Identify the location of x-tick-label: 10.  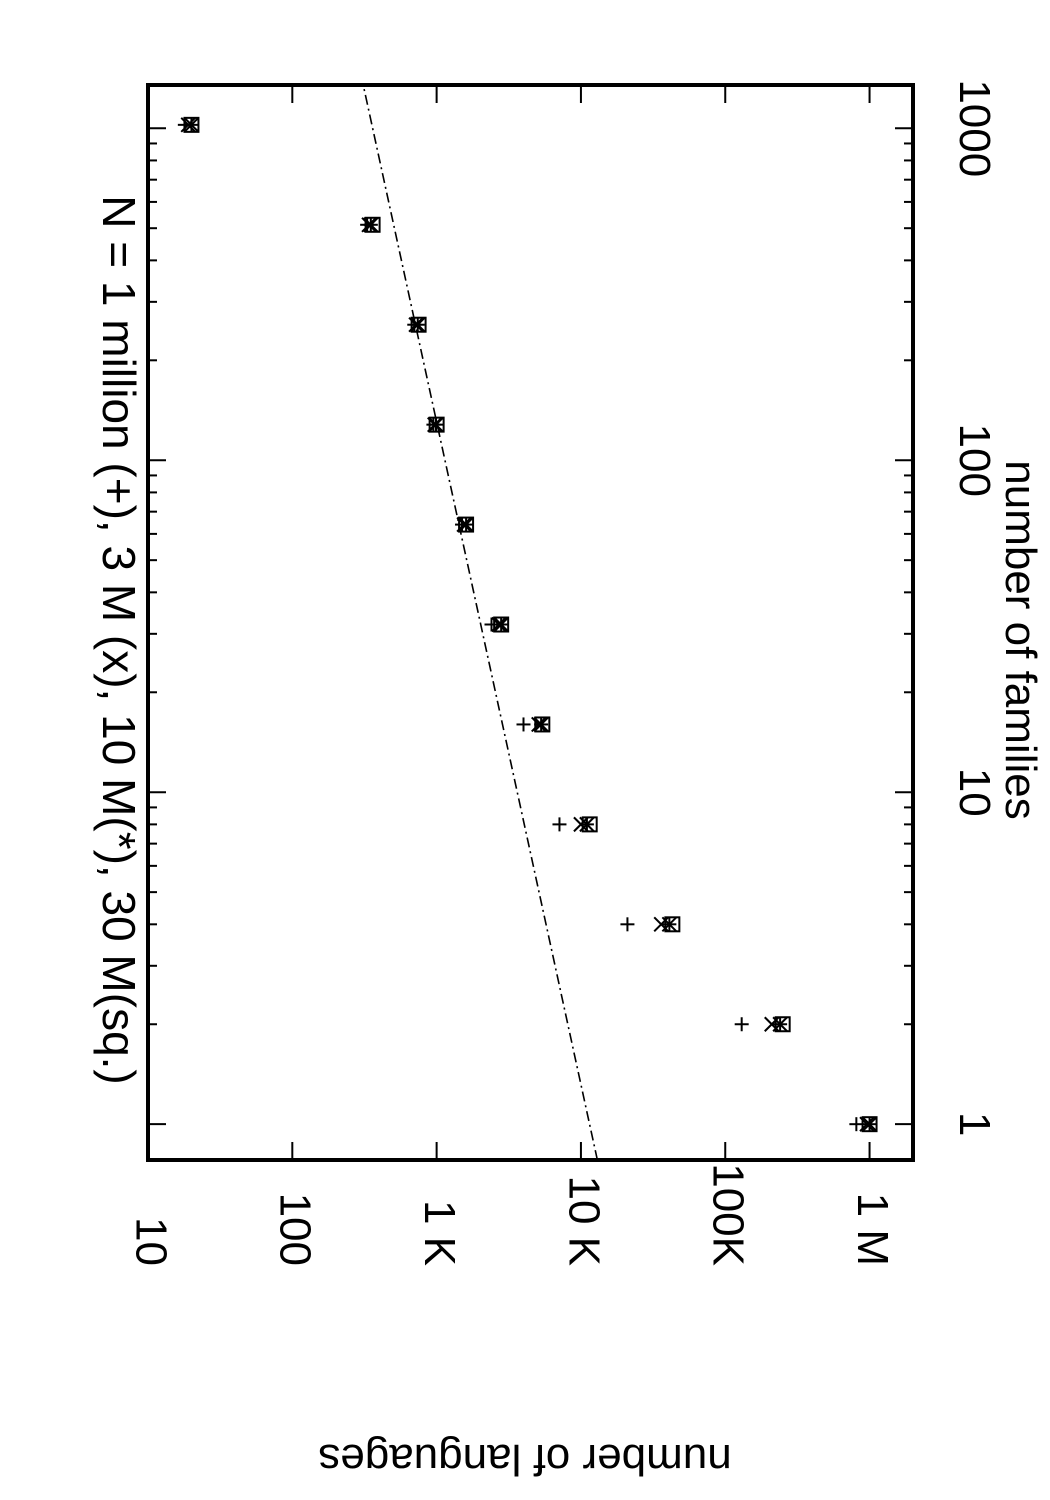
(974, 792).